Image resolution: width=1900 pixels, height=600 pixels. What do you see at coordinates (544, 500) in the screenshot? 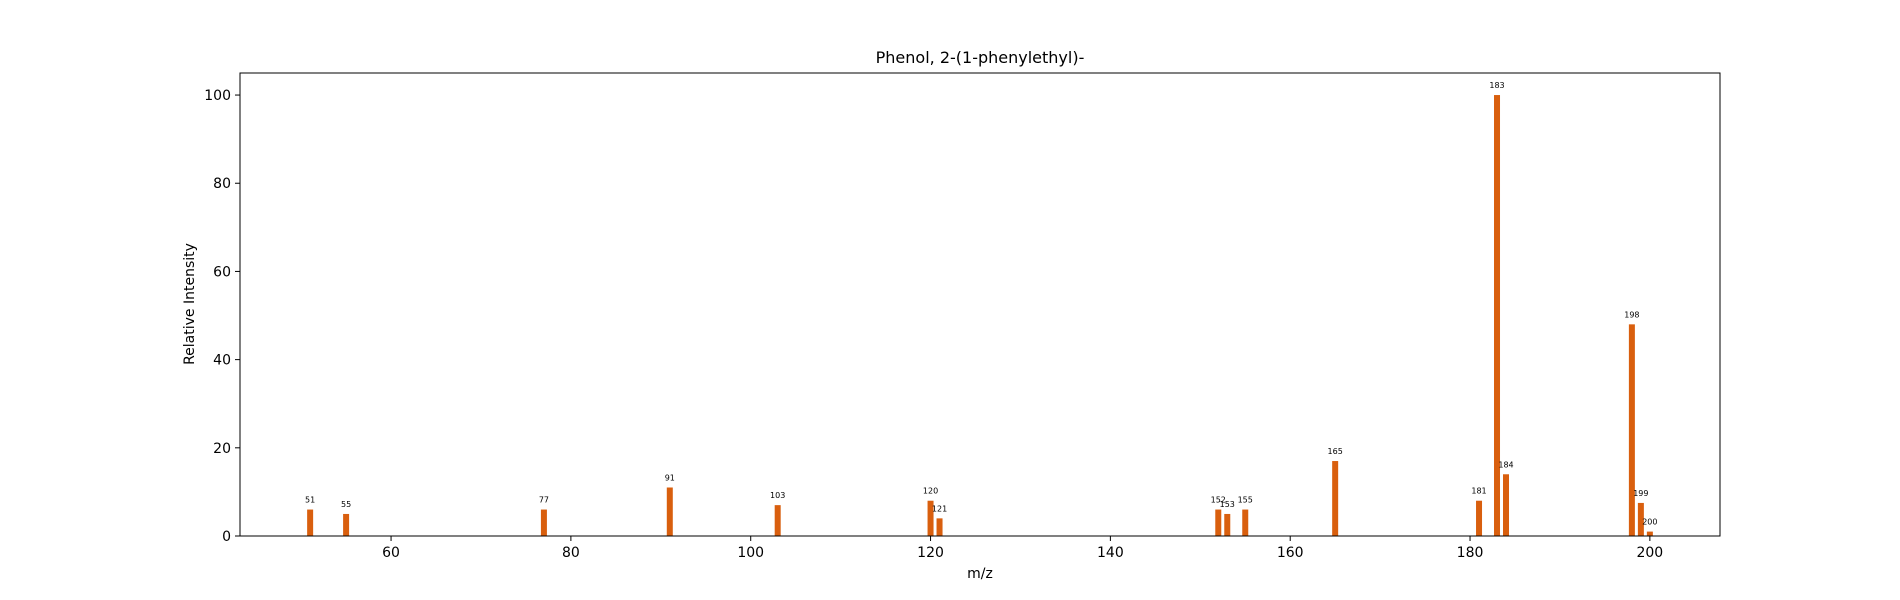
I see `peak-label: 77` at bounding box center [544, 500].